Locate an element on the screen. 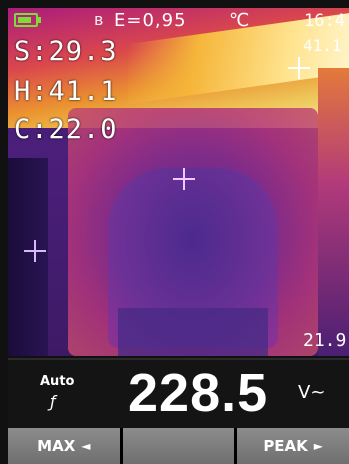 This screenshot has width=349, height=464. peak-softkey-label: PEAK is located at coordinates (285, 446).